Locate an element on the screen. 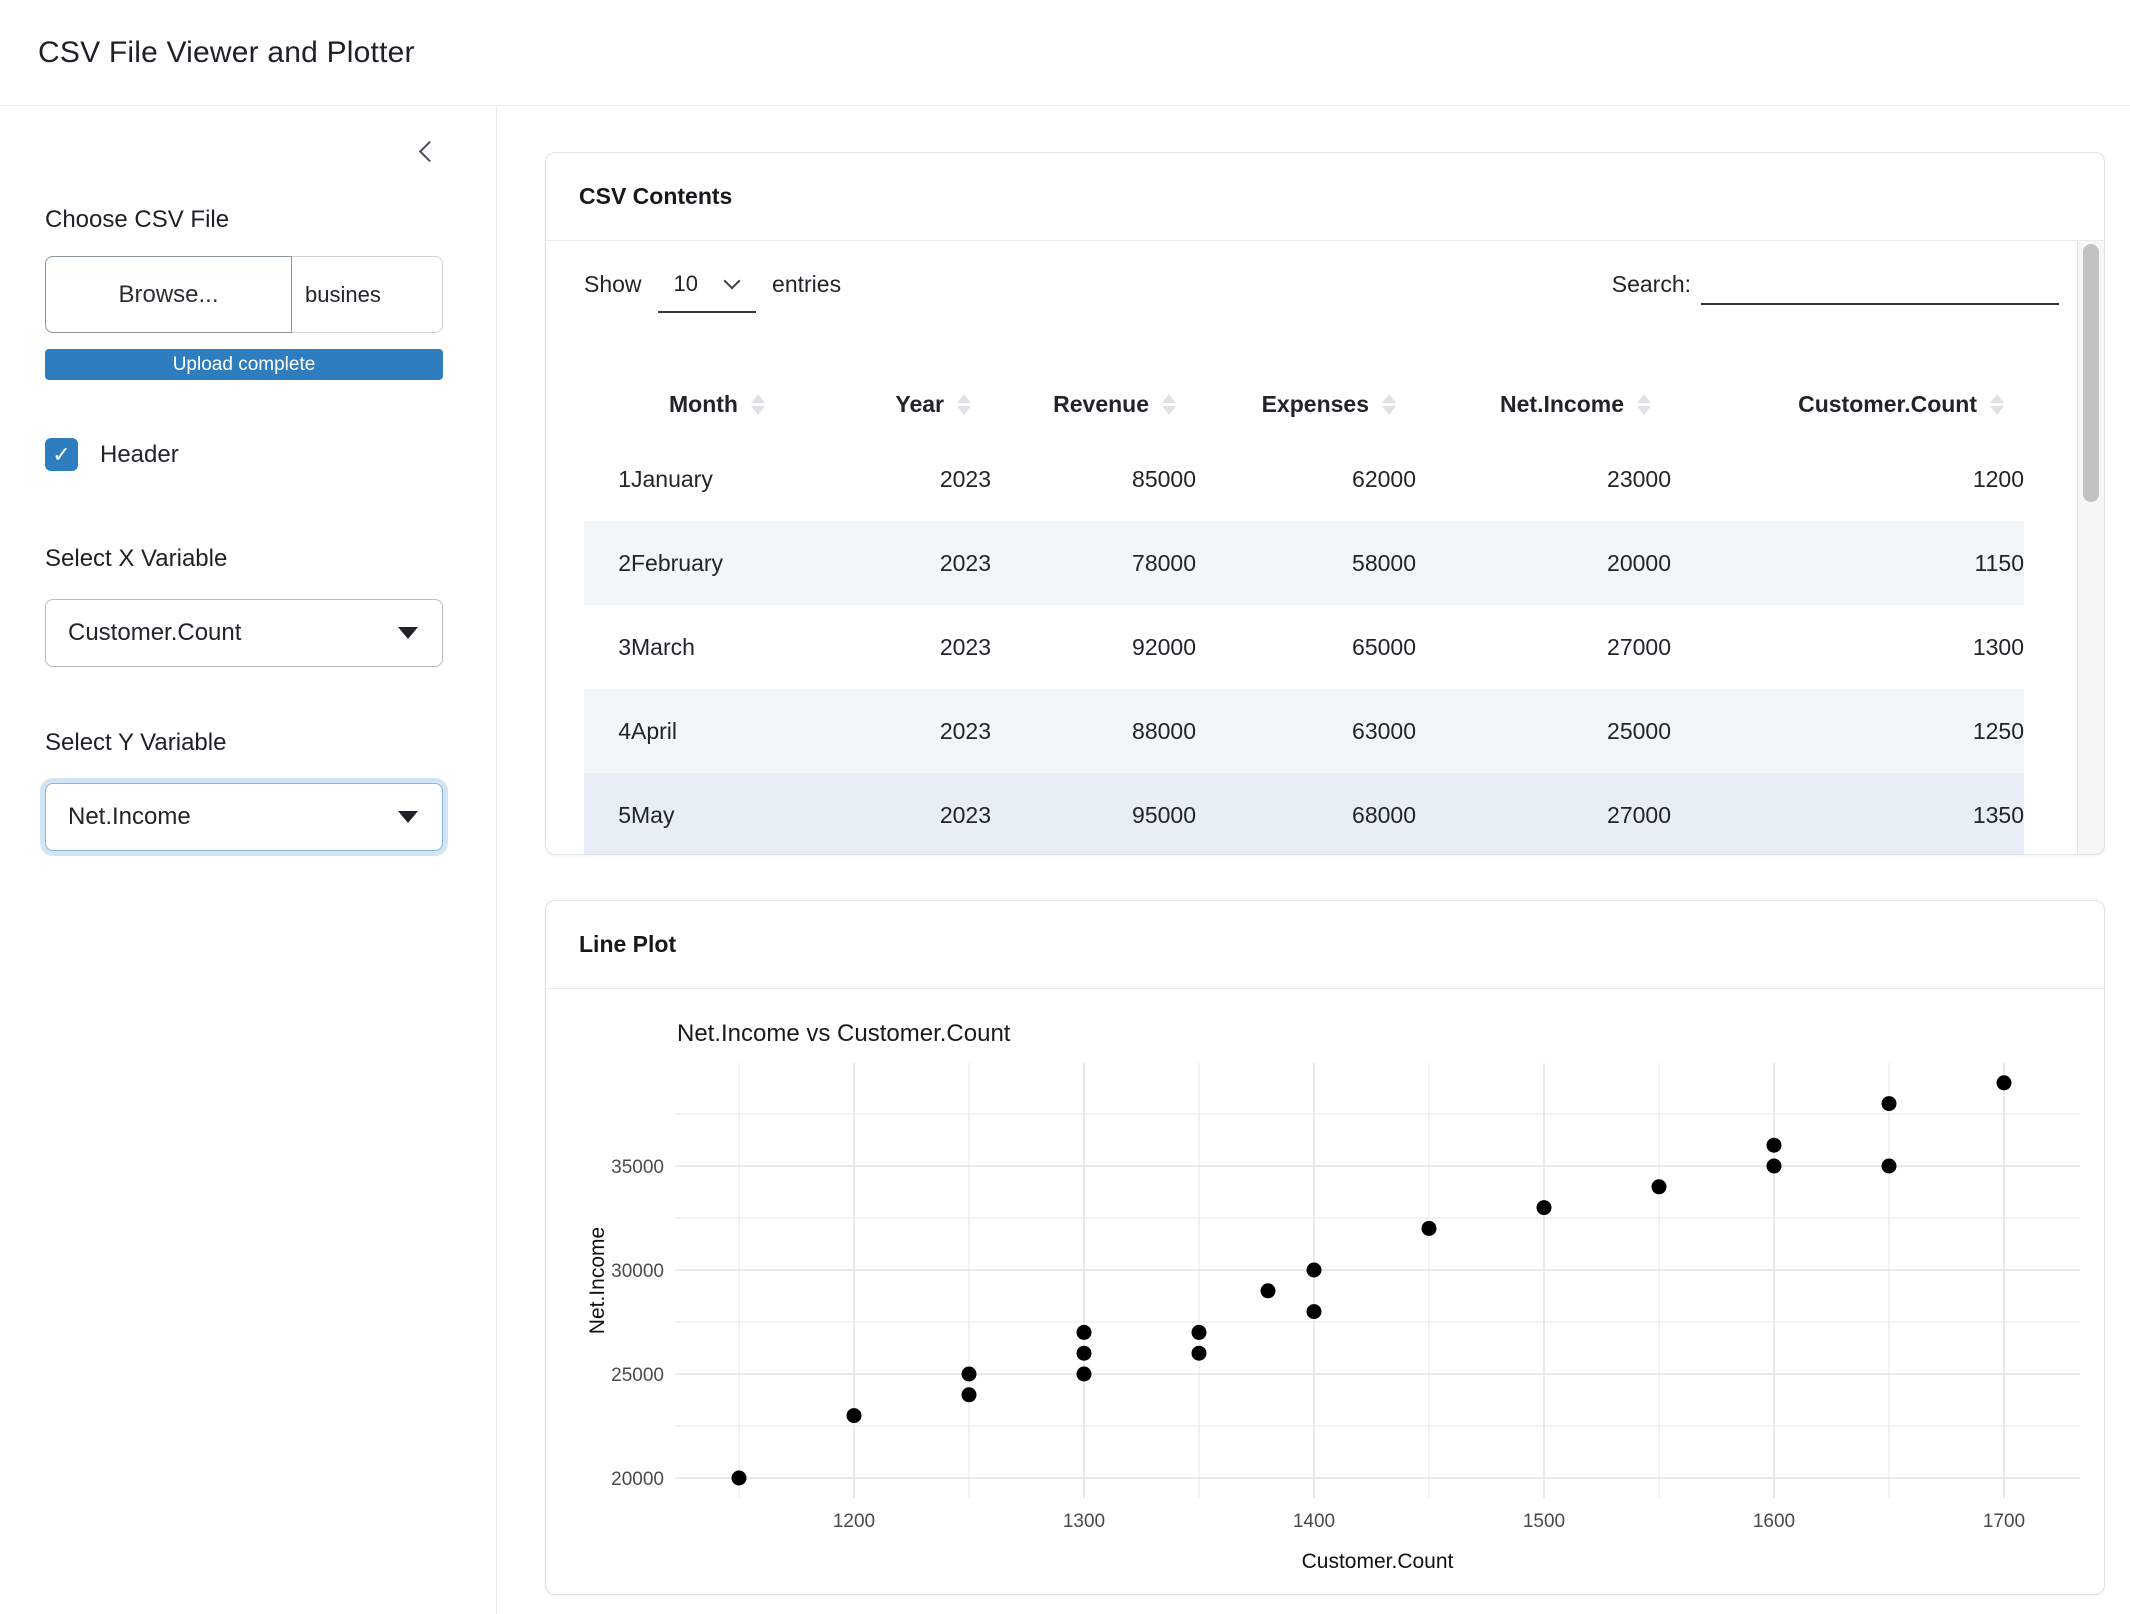  column-header-net-income: Net.Income is located at coordinates (1543, 404).